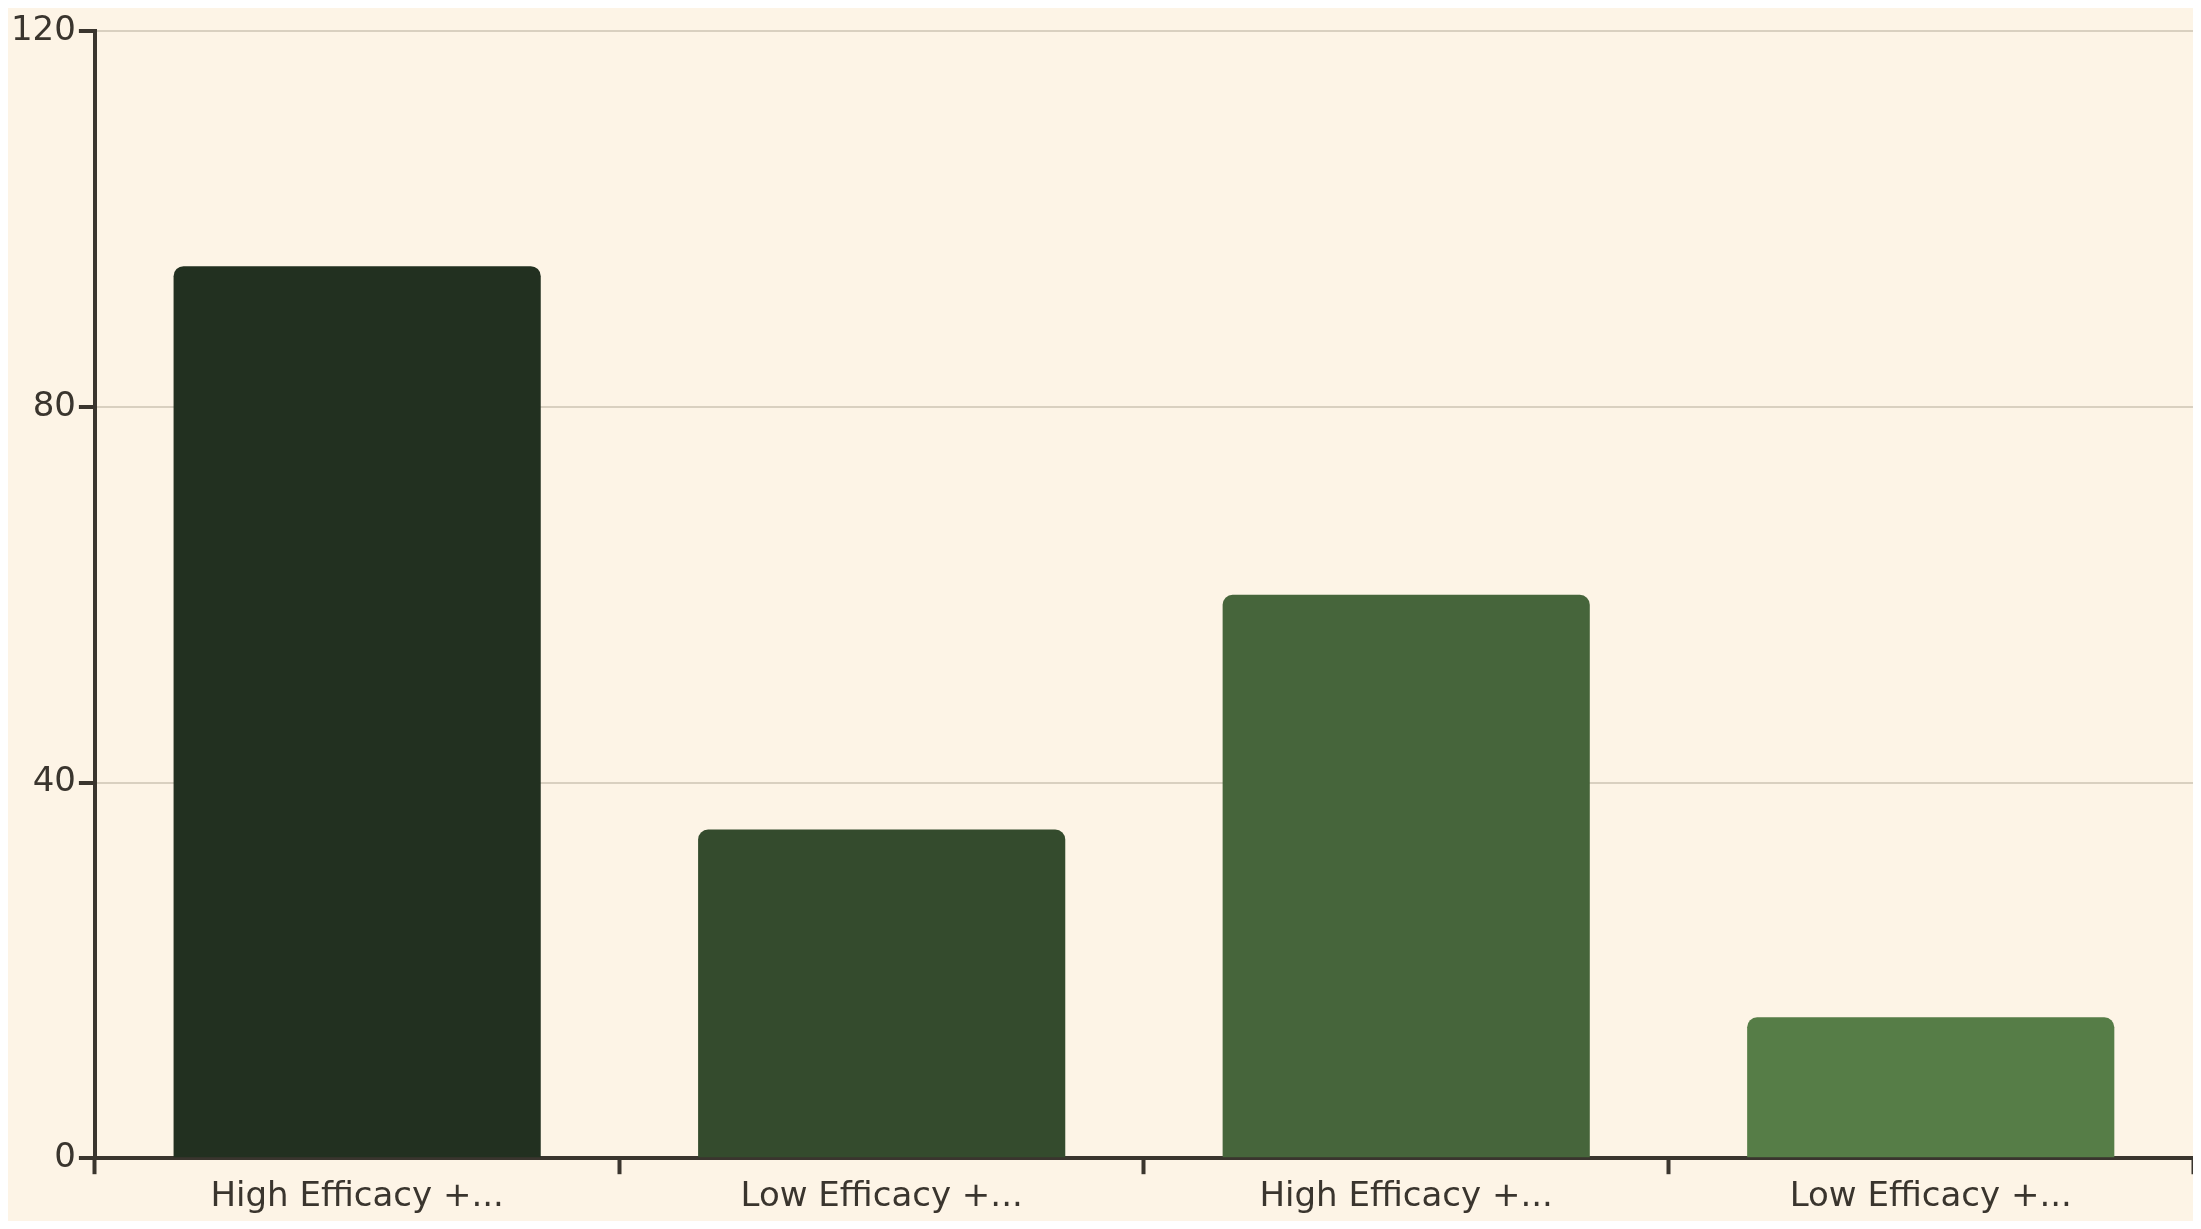 Image resolution: width=2201 pixels, height=1229 pixels. I want to click on y-tick-label: 40, so click(54, 779).